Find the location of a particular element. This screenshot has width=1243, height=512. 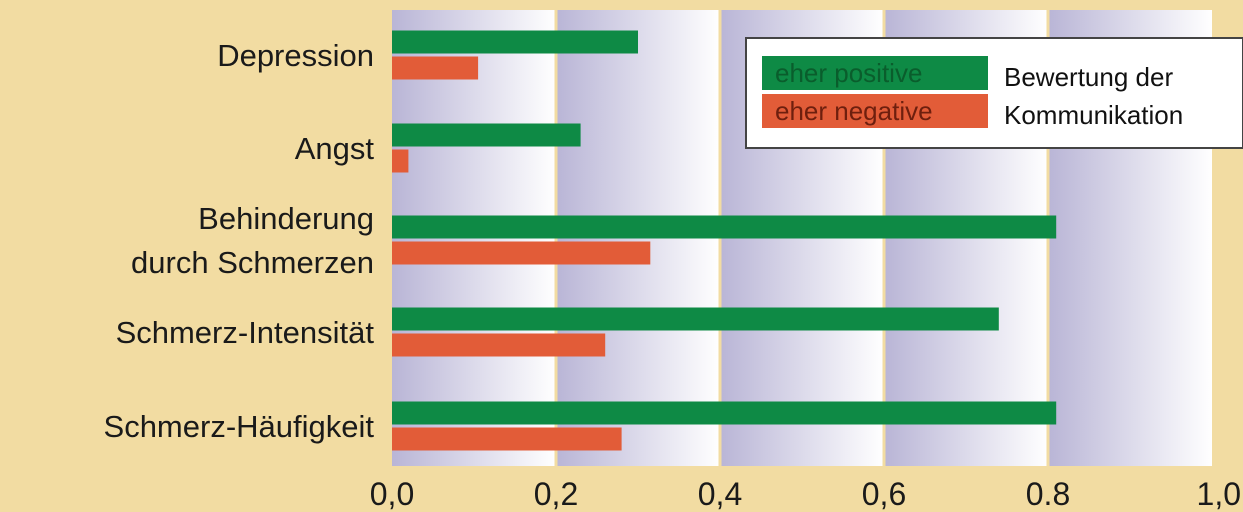

x-tick-label: 0,0 is located at coordinates (392, 494).